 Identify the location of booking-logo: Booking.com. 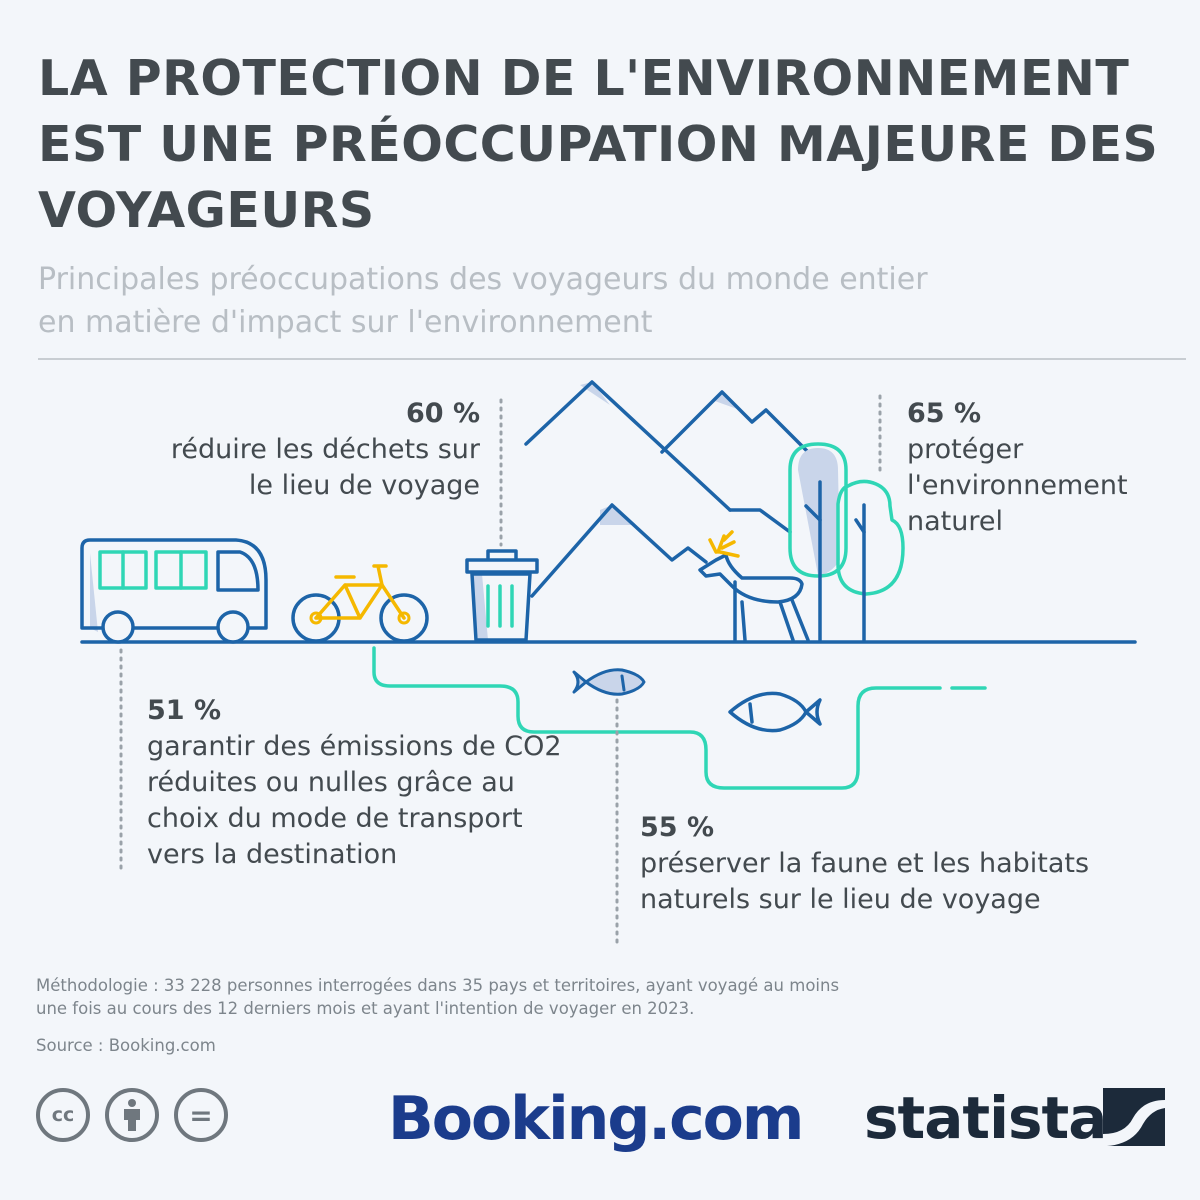
(596, 1119).